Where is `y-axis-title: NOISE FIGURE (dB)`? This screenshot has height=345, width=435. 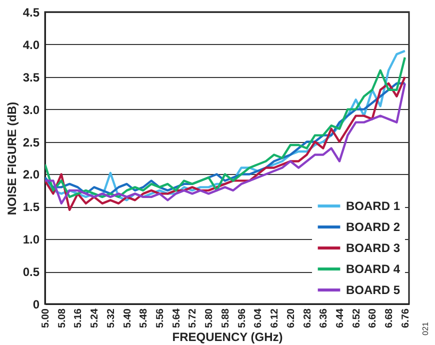
y-axis-title: NOISE FIGURE (dB) is located at coordinates (11, 159).